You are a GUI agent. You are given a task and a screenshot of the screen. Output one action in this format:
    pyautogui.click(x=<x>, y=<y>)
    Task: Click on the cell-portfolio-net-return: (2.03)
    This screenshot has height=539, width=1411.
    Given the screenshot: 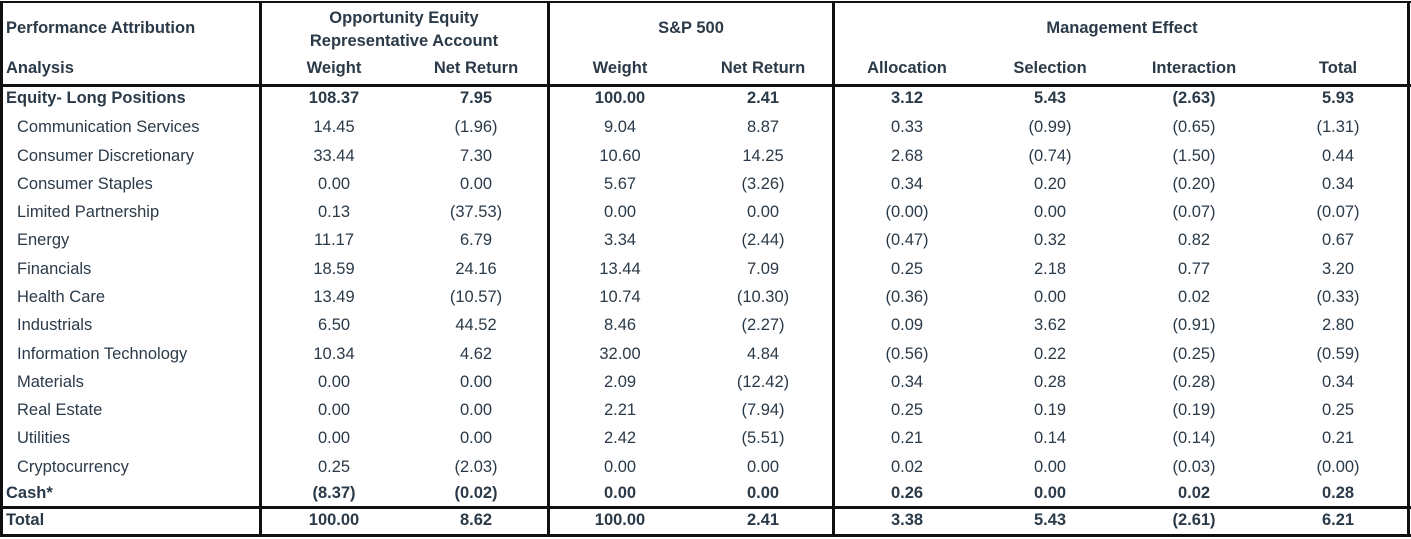 What is the action you would take?
    pyautogui.click(x=476, y=467)
    